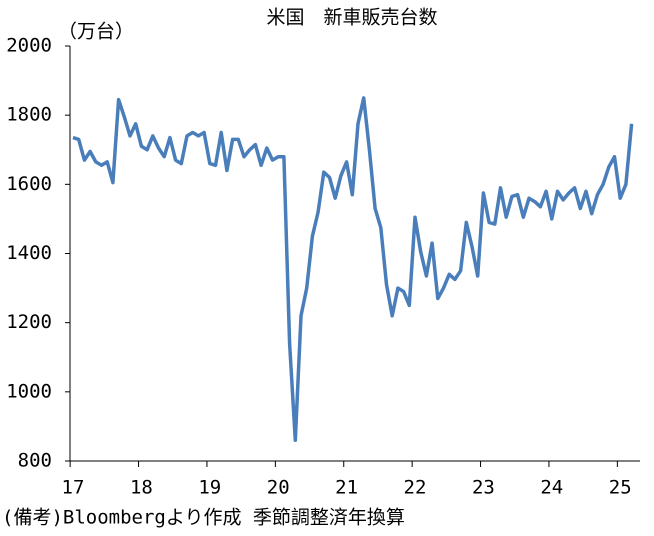  I want to click on x-tick-label: 22, so click(415, 488).